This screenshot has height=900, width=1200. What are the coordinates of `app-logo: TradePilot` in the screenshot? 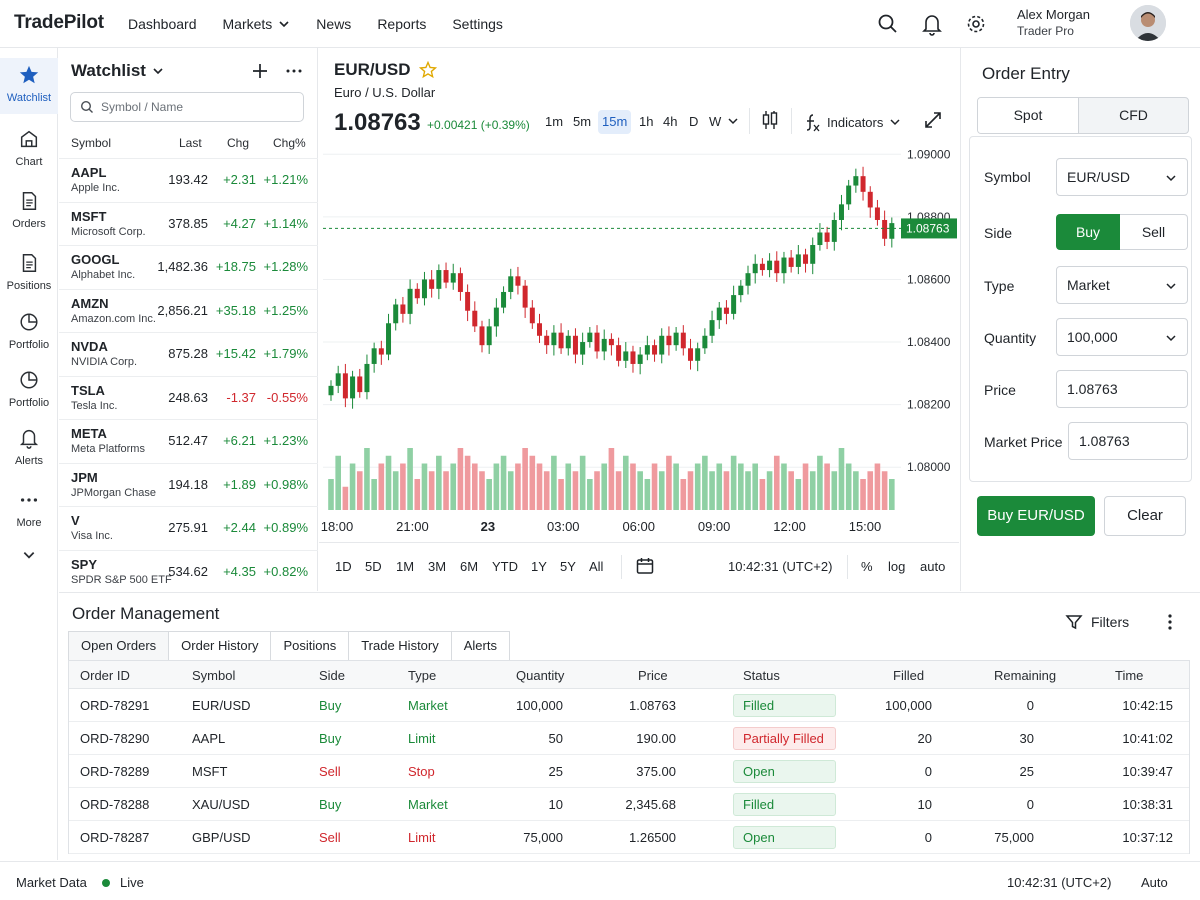 It's located at (59, 22).